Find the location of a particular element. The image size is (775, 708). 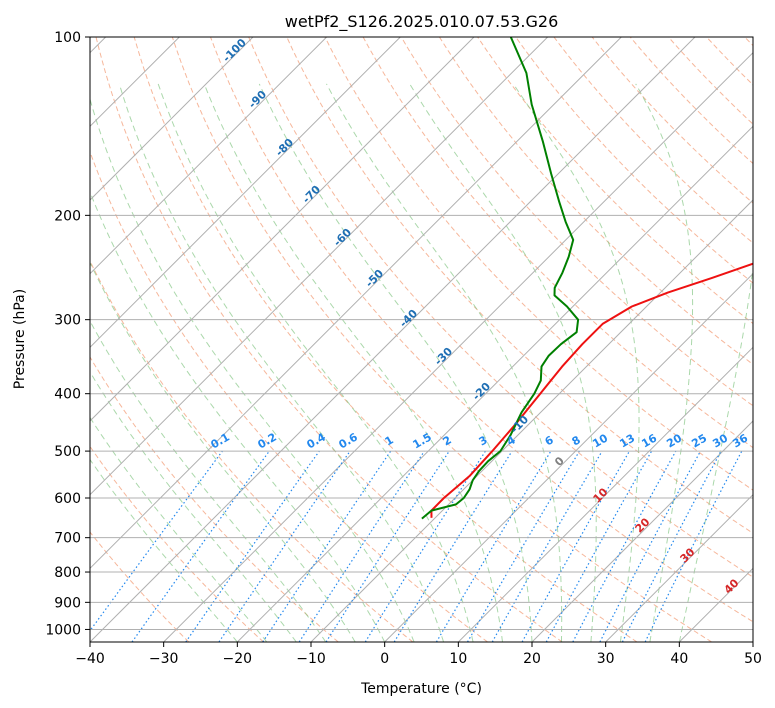

x-tick-label: 0 is located at coordinates (384, 659).